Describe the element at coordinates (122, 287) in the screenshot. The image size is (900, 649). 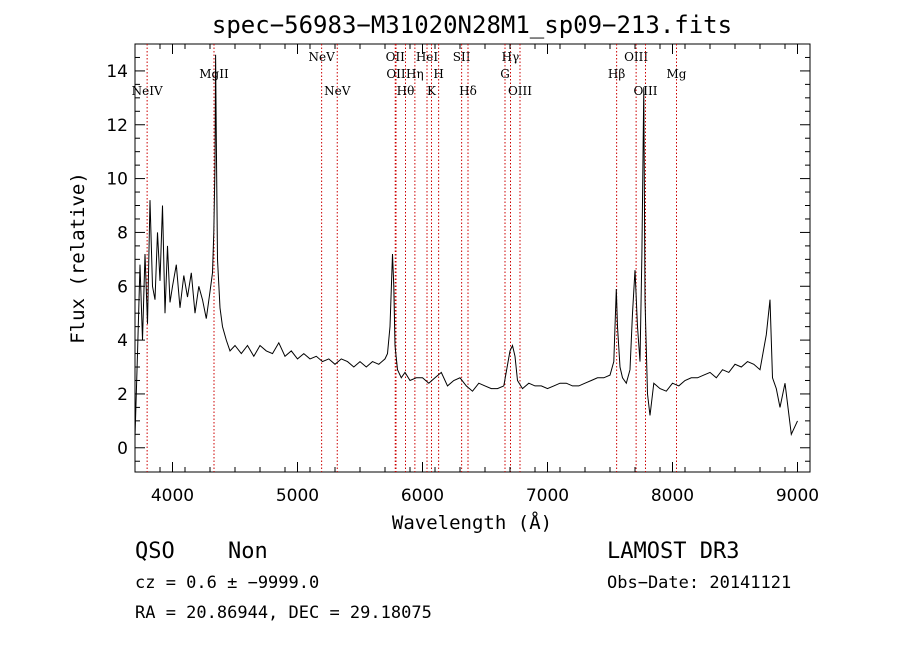
I see `y-tick-label: 6` at that location.